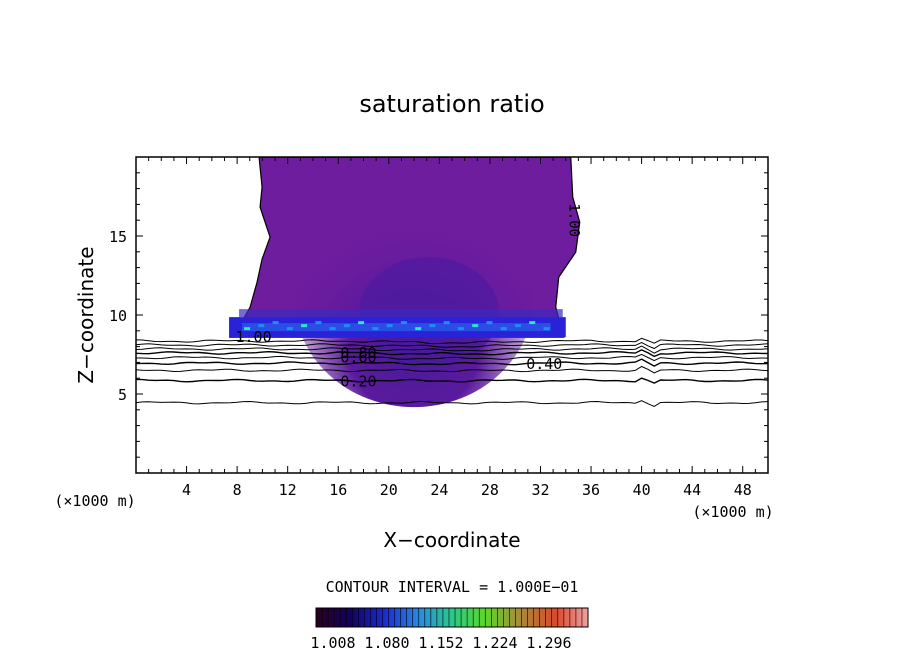 Image resolution: width=904 pixels, height=654 pixels. I want to click on supersaturated-region, so click(404, 282).